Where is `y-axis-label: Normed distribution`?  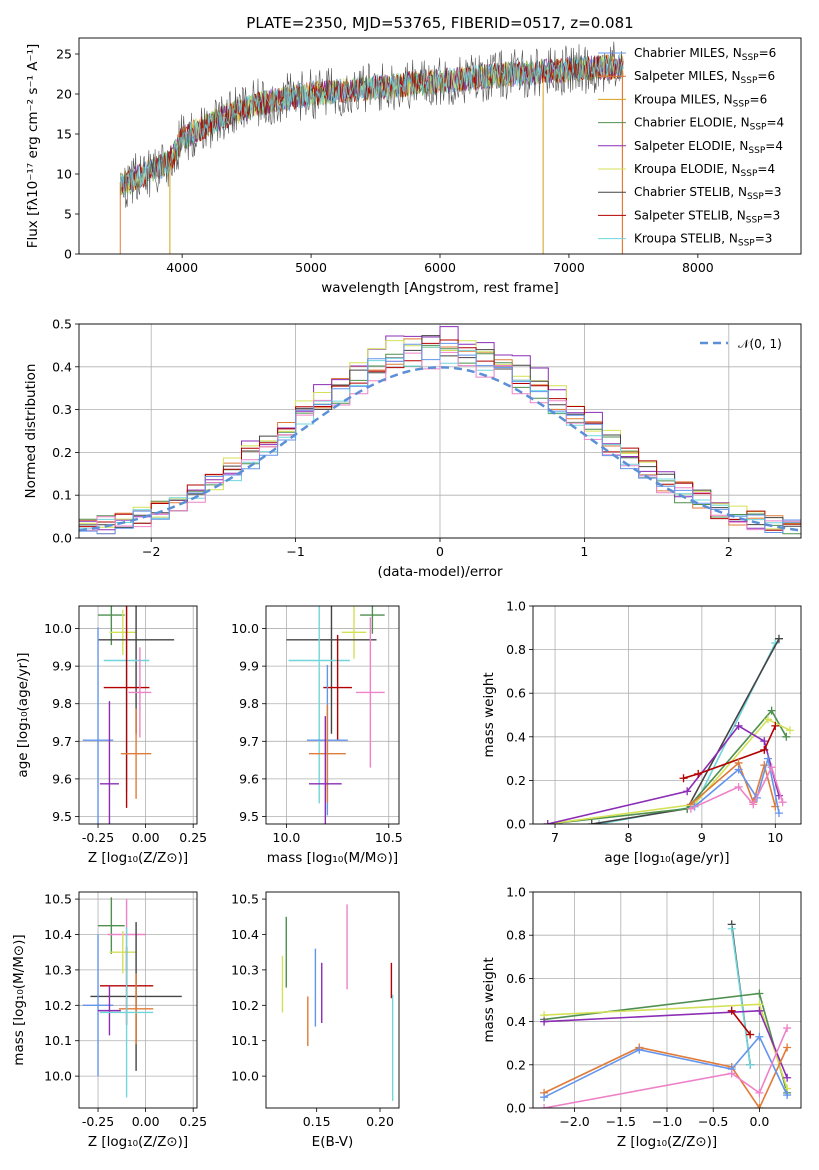 y-axis-label: Normed distribution is located at coordinates (31, 431).